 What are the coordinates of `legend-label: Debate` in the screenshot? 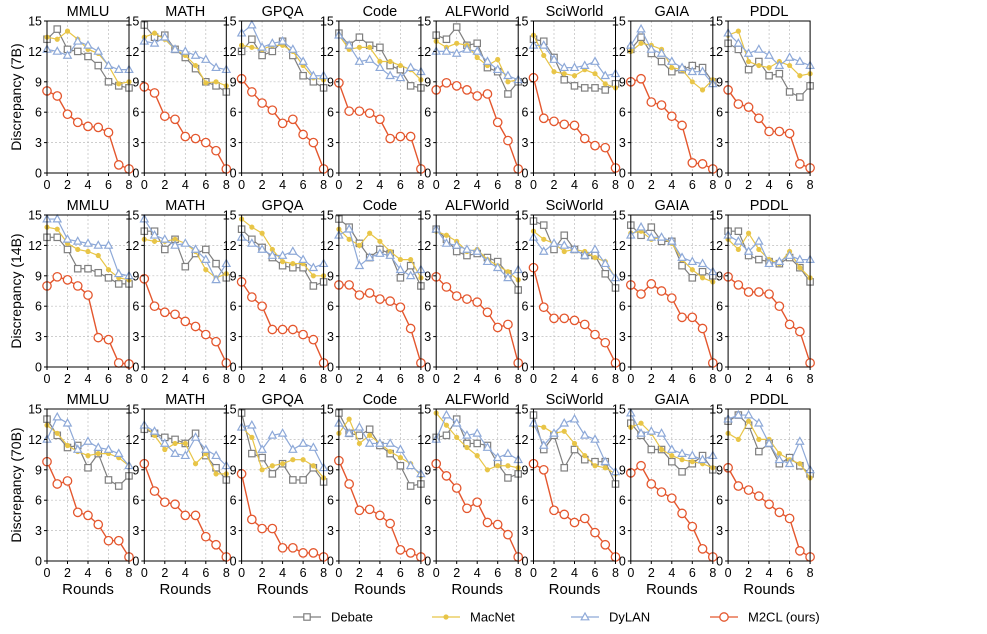 It's located at (352, 617).